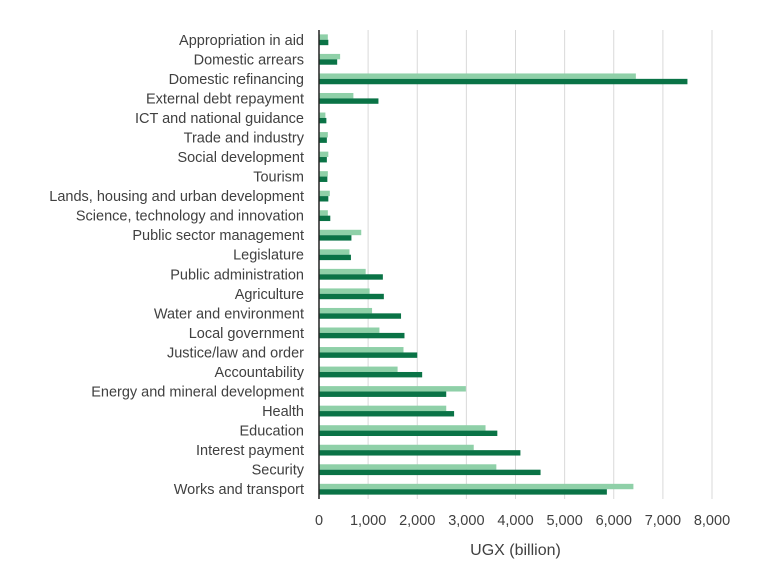 The image size is (780, 573). What do you see at coordinates (712, 521) in the screenshot?
I see `x-tick-label: 8,000` at bounding box center [712, 521].